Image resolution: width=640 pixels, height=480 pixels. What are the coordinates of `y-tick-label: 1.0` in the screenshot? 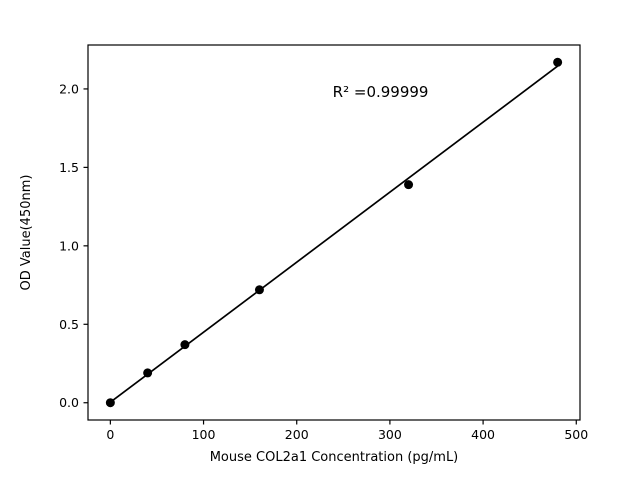 It's located at (69, 245).